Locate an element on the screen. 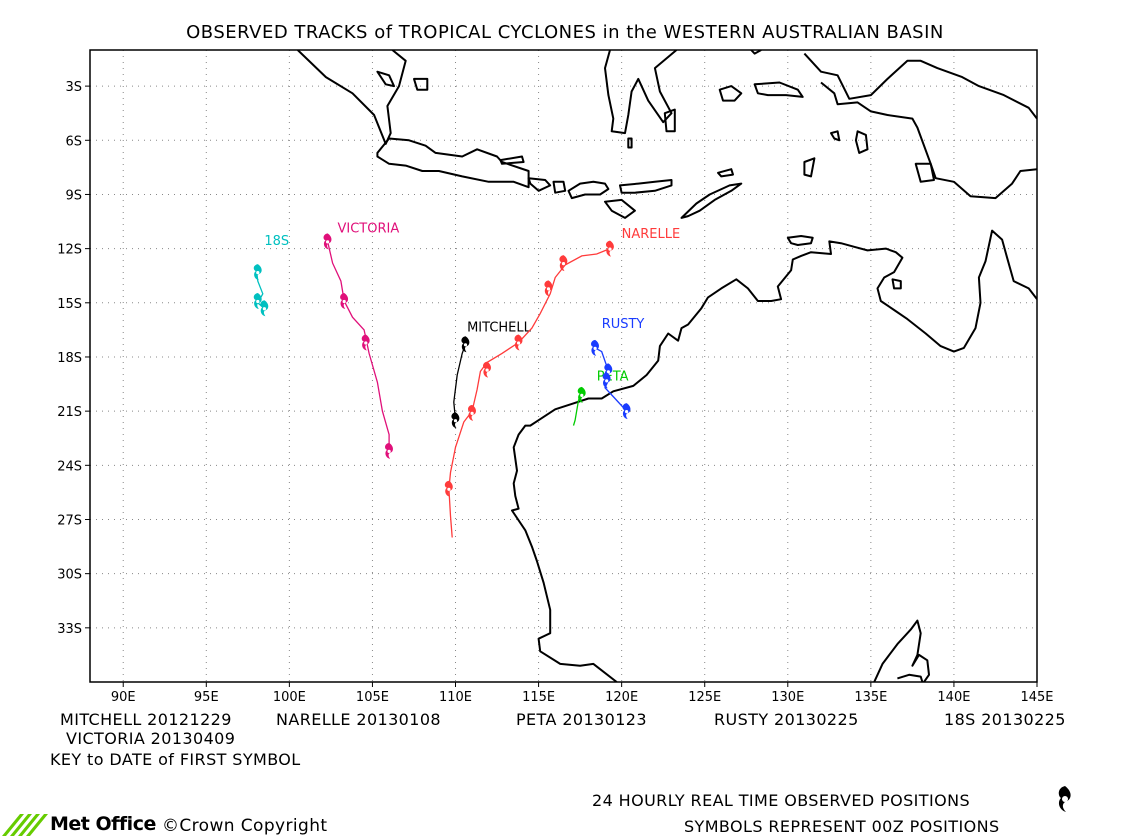 This screenshot has width=1130, height=840. cyclone-symbol-icon is located at coordinates (1064, 799).